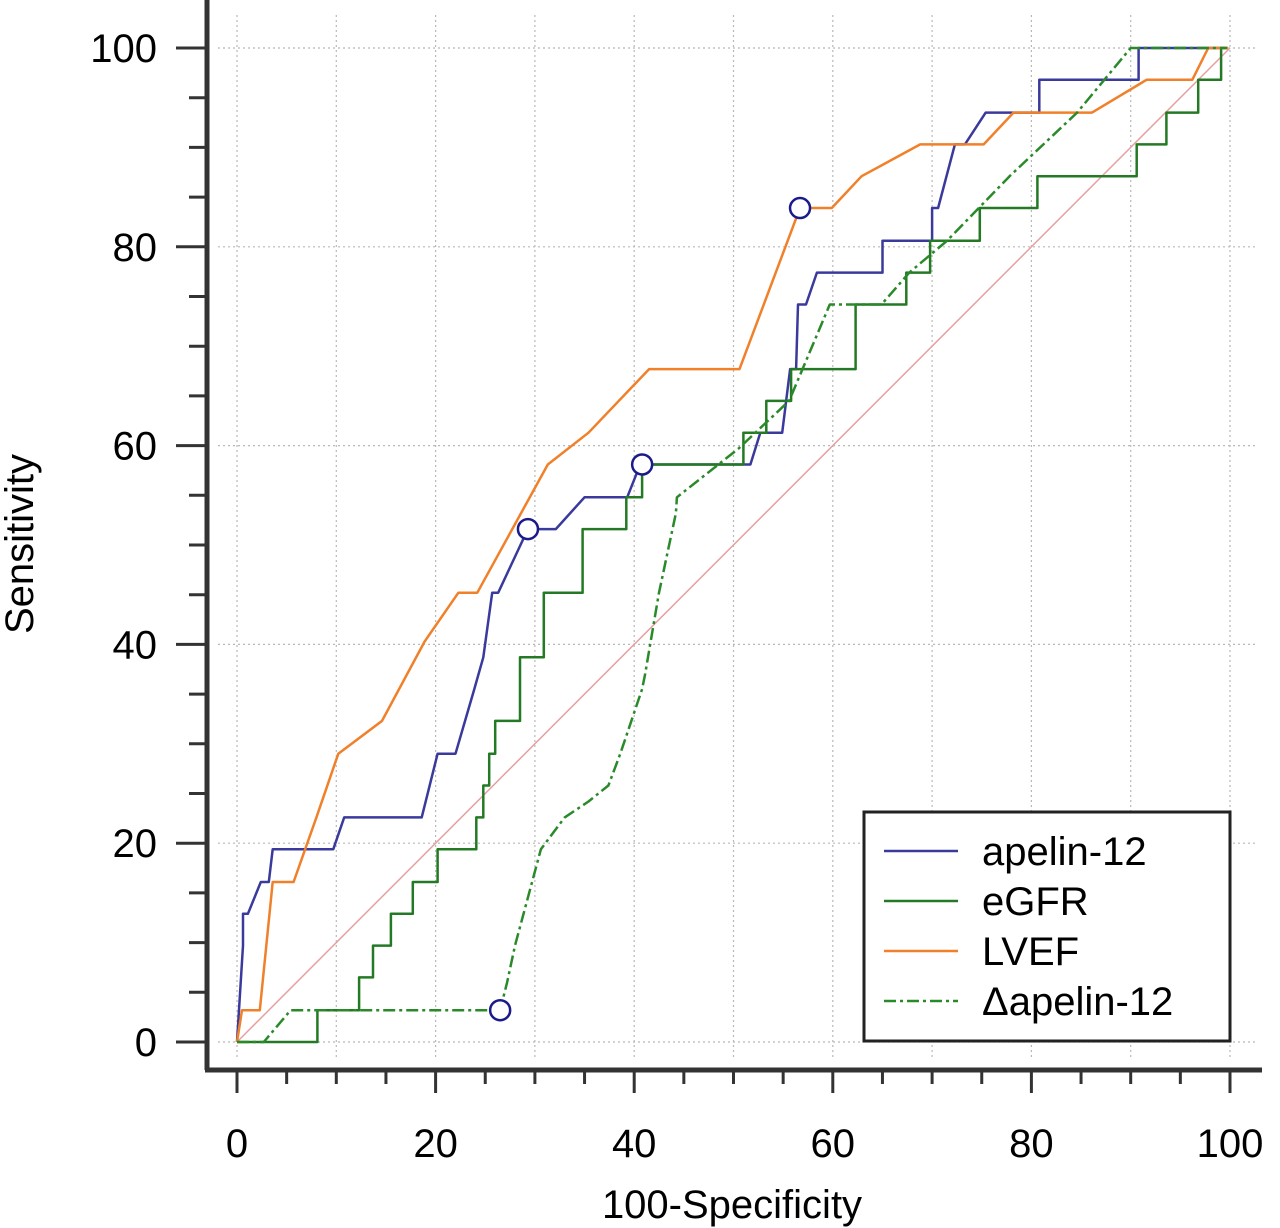  I want to click on legend-label-lvef: LVEF, so click(1030, 952).